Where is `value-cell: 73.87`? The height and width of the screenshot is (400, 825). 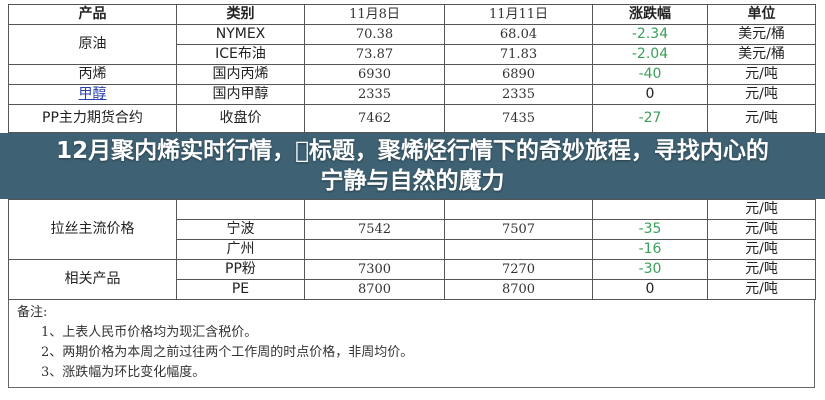
value-cell: 73.87 is located at coordinates (374, 54).